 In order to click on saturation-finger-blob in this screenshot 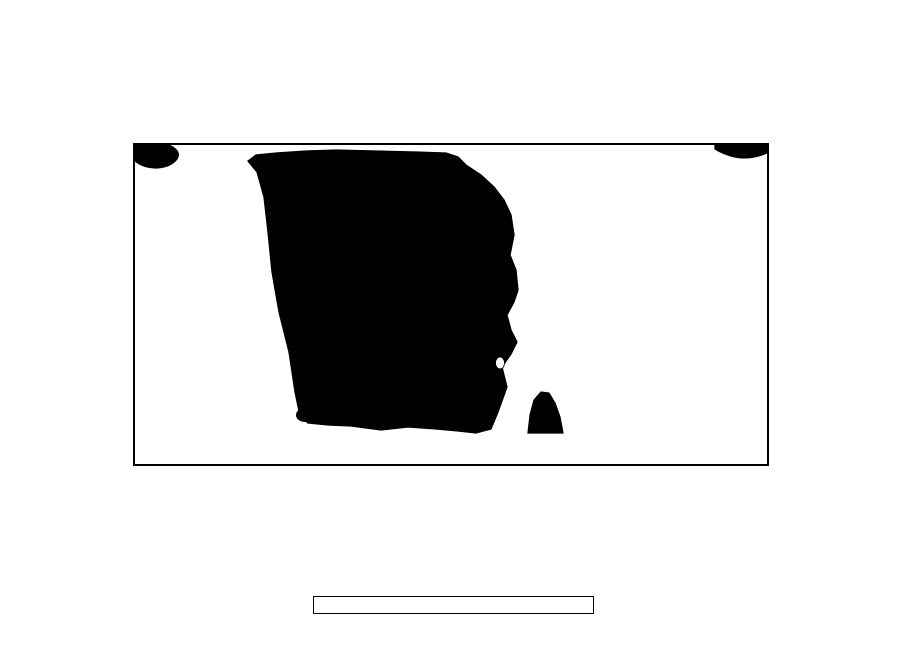, I will do `click(545, 412)`.